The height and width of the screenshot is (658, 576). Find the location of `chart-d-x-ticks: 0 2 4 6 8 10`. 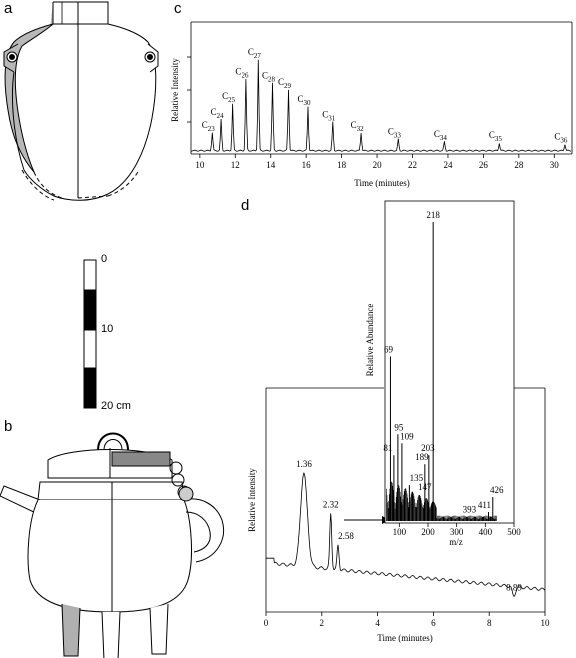

chart-d-x-ticks: 0 2 4 6 8 10 is located at coordinates (407, 620).